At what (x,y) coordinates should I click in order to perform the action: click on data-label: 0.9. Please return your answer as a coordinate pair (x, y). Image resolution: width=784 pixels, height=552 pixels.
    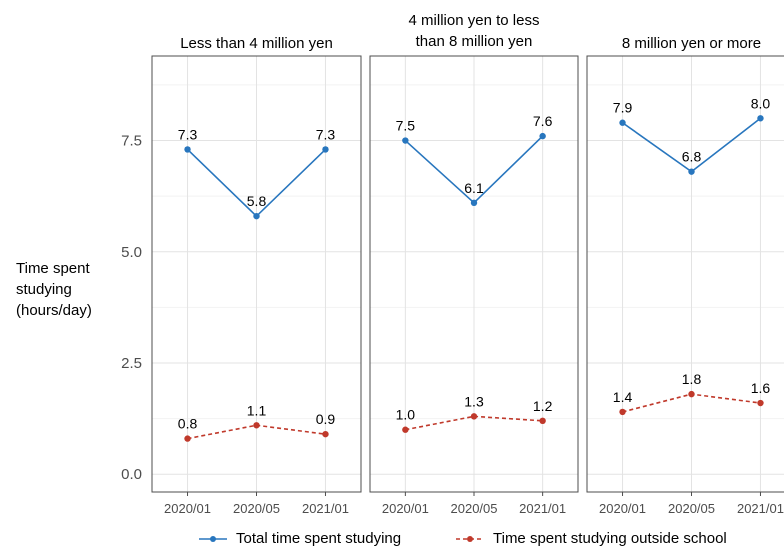
    Looking at the image, I should click on (326, 419).